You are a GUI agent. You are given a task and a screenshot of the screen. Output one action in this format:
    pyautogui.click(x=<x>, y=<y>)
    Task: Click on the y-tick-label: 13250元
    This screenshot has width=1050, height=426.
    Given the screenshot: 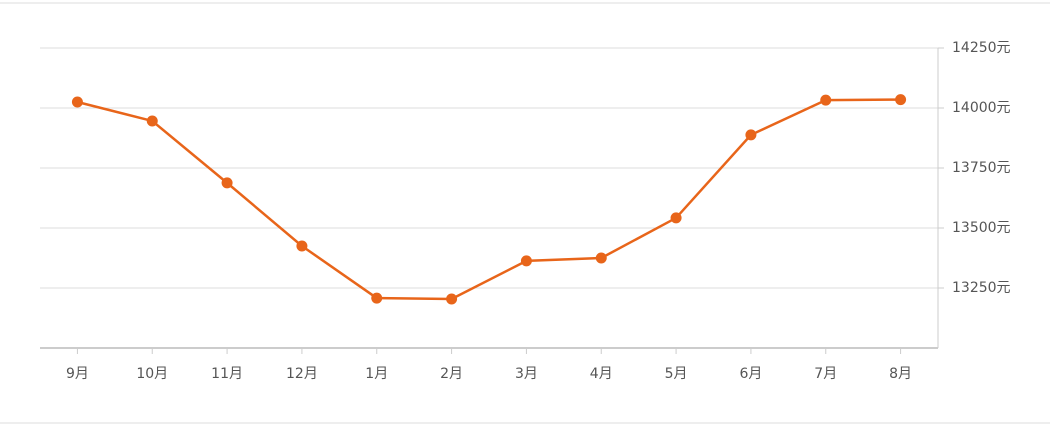 What is the action you would take?
    pyautogui.click(x=981, y=288)
    